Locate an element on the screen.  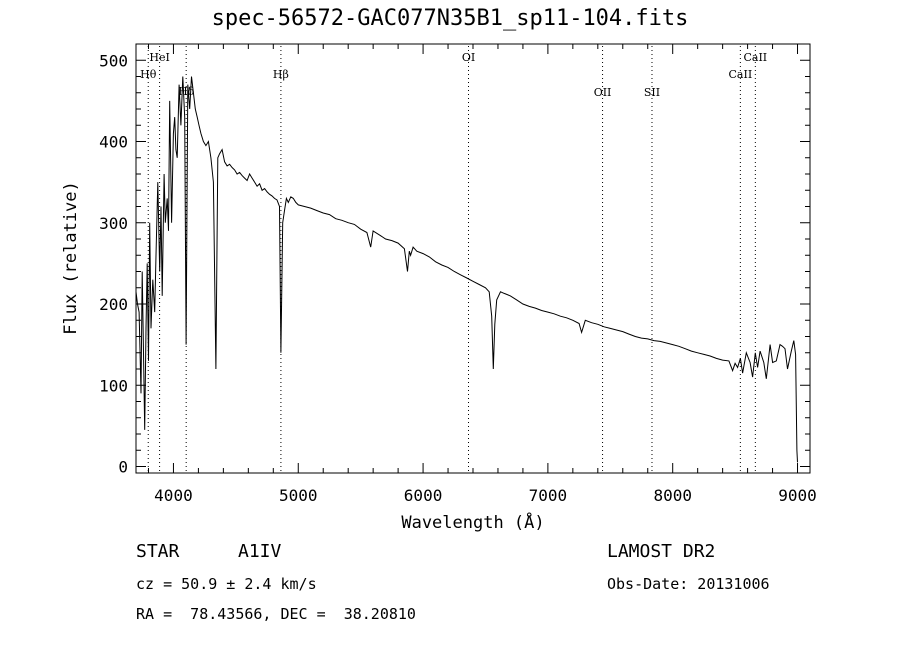
line-label: Hδ is located at coordinates (186, 91).